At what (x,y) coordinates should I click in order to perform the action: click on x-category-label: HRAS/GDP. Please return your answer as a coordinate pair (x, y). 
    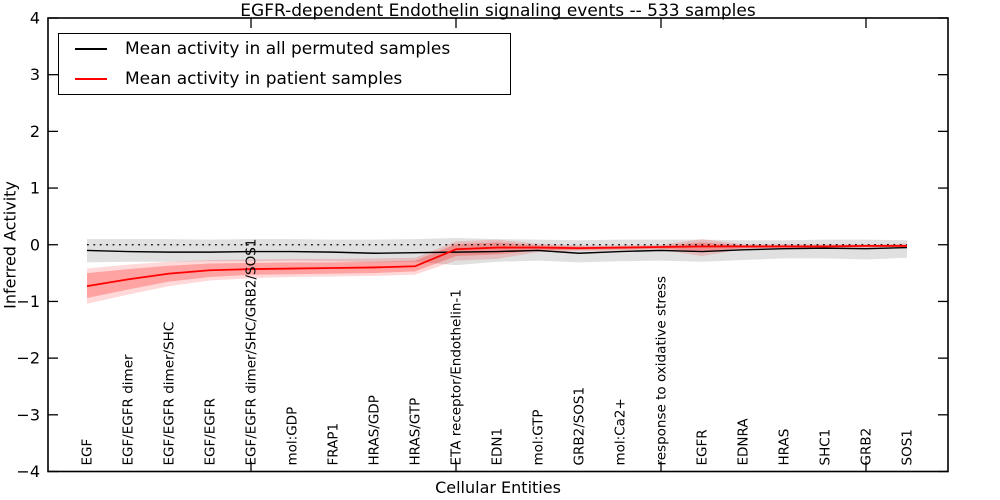
    Looking at the image, I should click on (375, 430).